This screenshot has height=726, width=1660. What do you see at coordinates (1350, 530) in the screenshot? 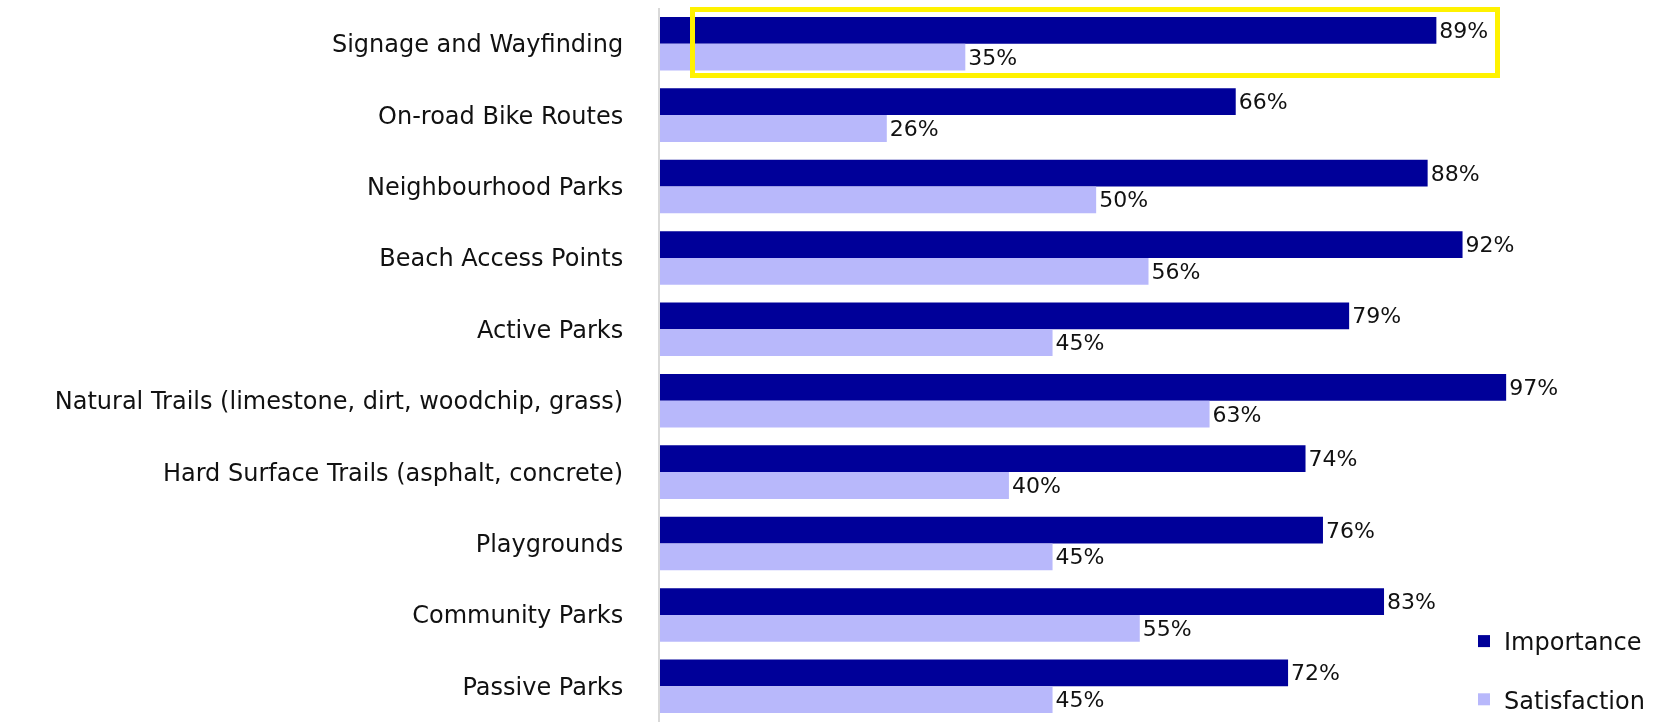
I see `data-label: 76%` at bounding box center [1350, 530].